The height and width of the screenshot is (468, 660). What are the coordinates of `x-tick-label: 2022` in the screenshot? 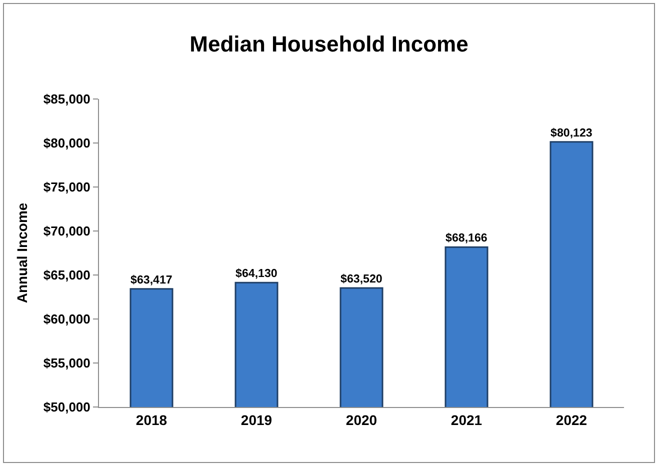 It's located at (572, 420).